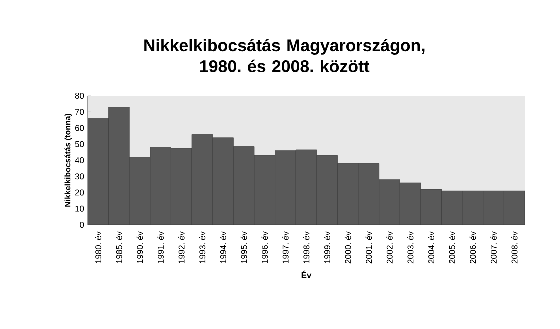 This screenshot has width=560, height=329. I want to click on x-tick-label: 2007. év, so click(493, 248).